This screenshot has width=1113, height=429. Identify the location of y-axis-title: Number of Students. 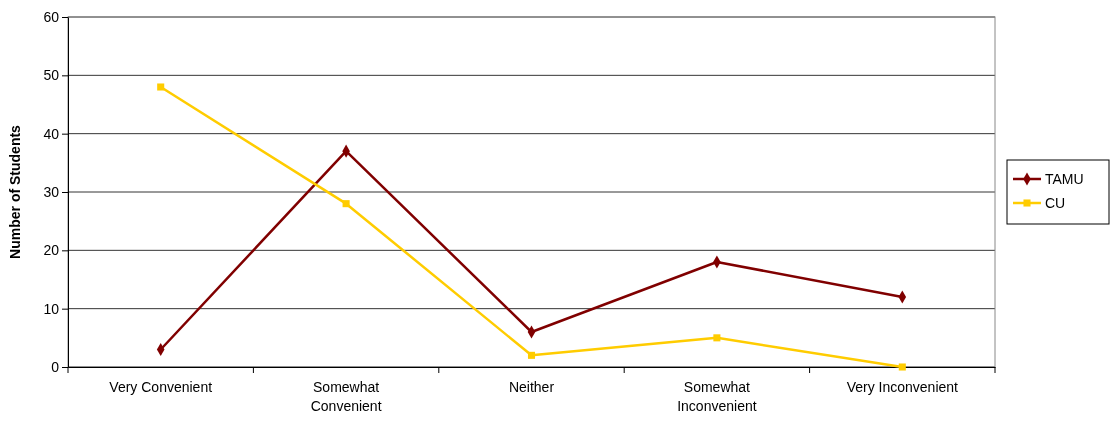
(15, 191).